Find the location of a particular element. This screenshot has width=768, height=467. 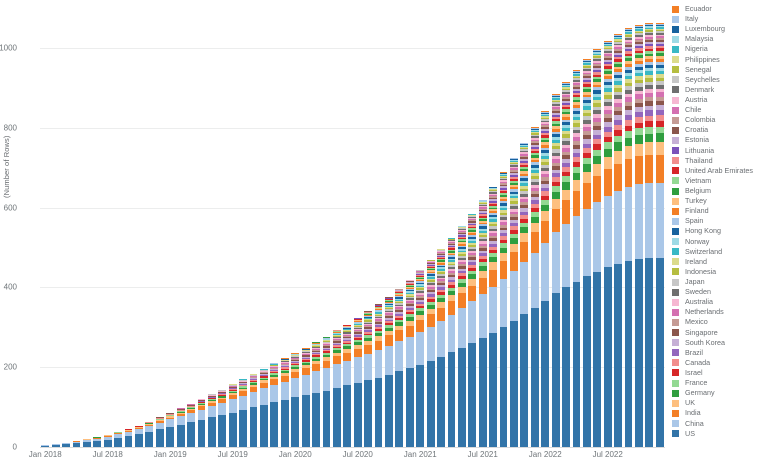

legend-item: China is located at coordinates (720, 423).